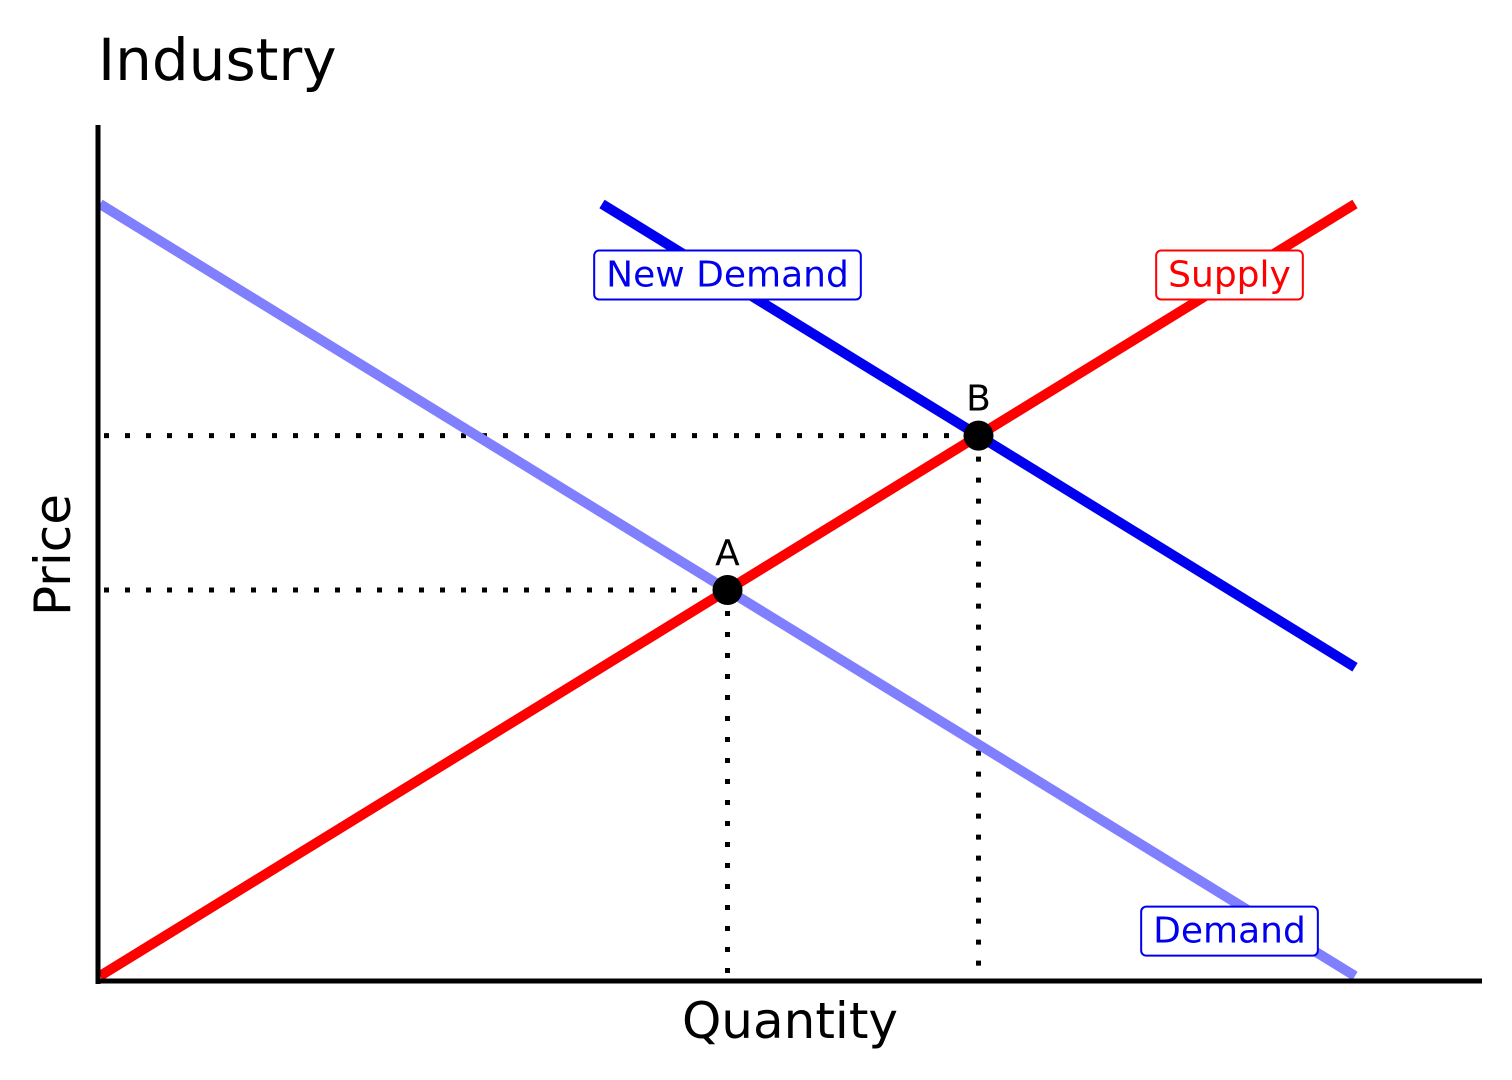  I want to click on new-demand-label-border, so click(727, 275).